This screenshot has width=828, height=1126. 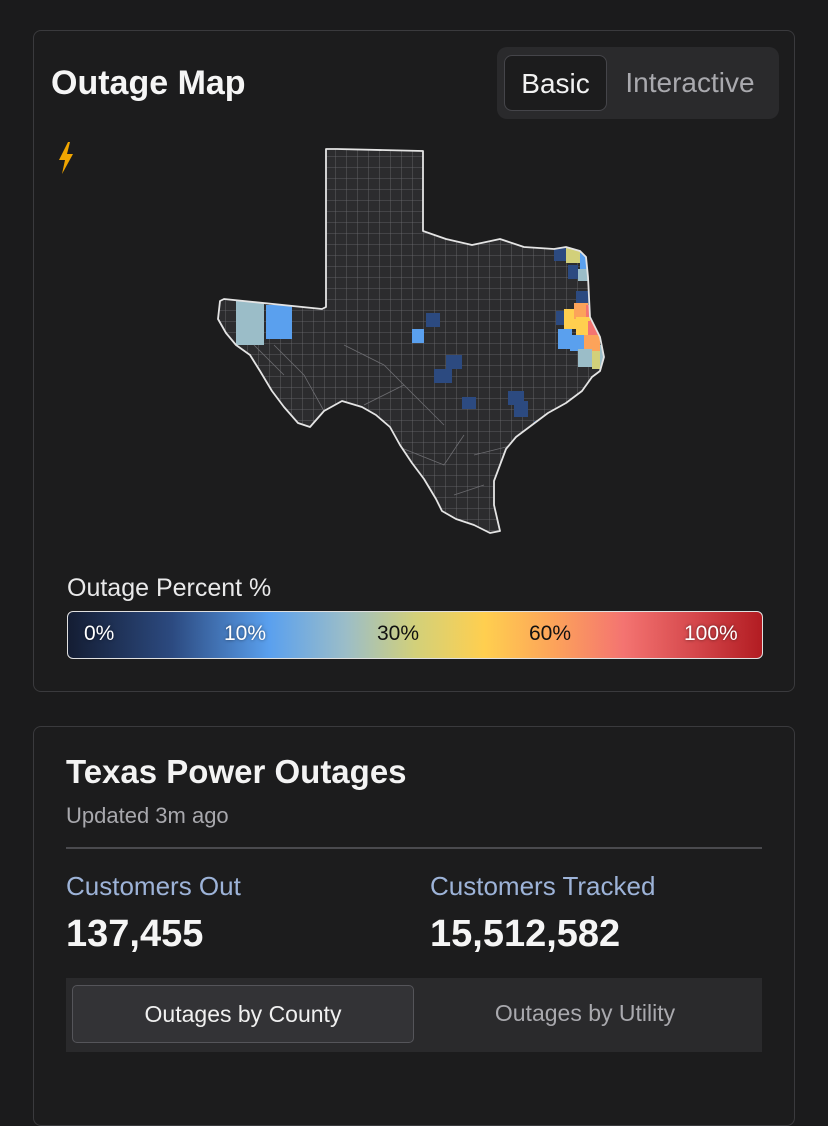 What do you see at coordinates (543, 886) in the screenshot?
I see `customers-tracked-label: Customers Tracked` at bounding box center [543, 886].